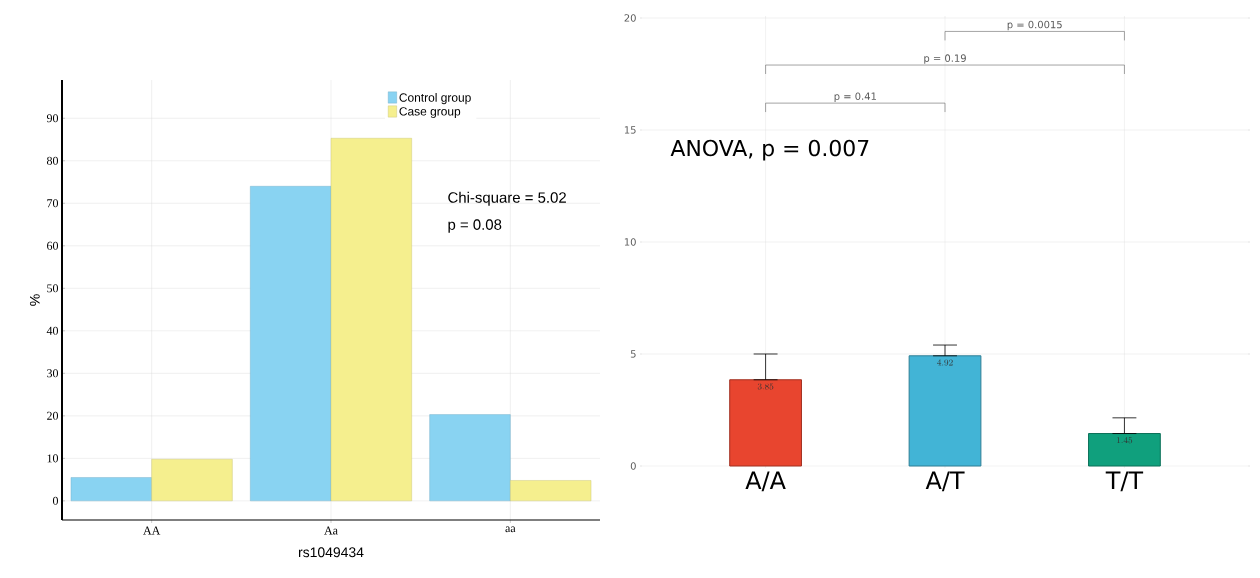  I want to click on data-label: 4.92, so click(945, 362).